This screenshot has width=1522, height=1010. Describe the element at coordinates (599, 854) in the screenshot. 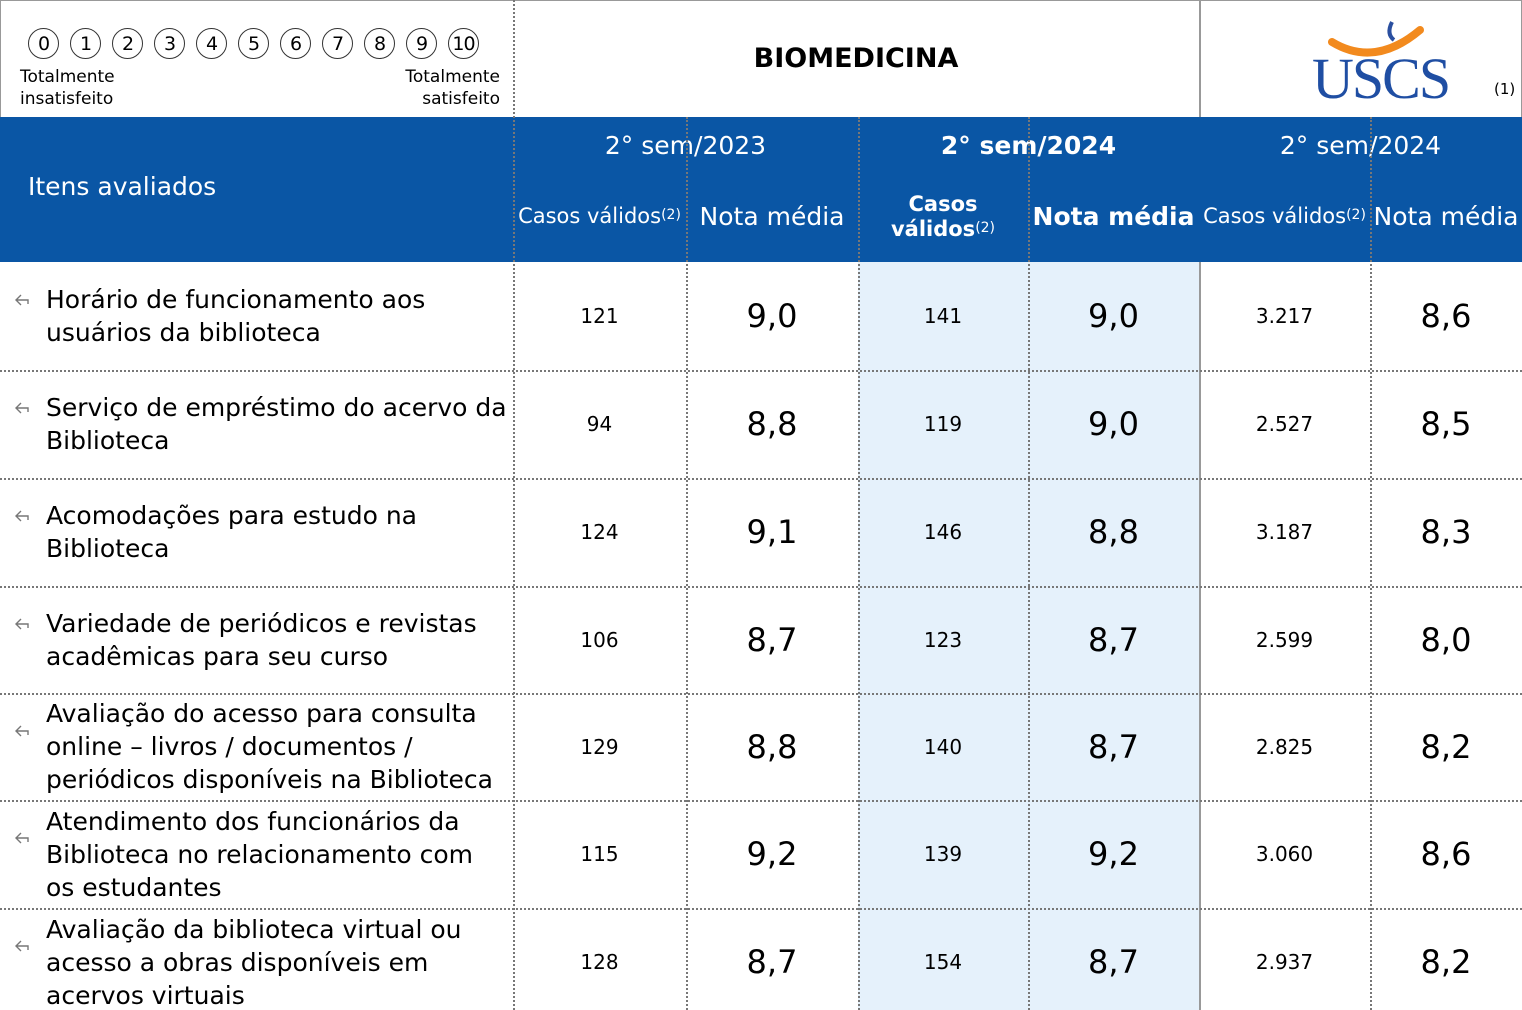

I see `row-value: 115` at that location.